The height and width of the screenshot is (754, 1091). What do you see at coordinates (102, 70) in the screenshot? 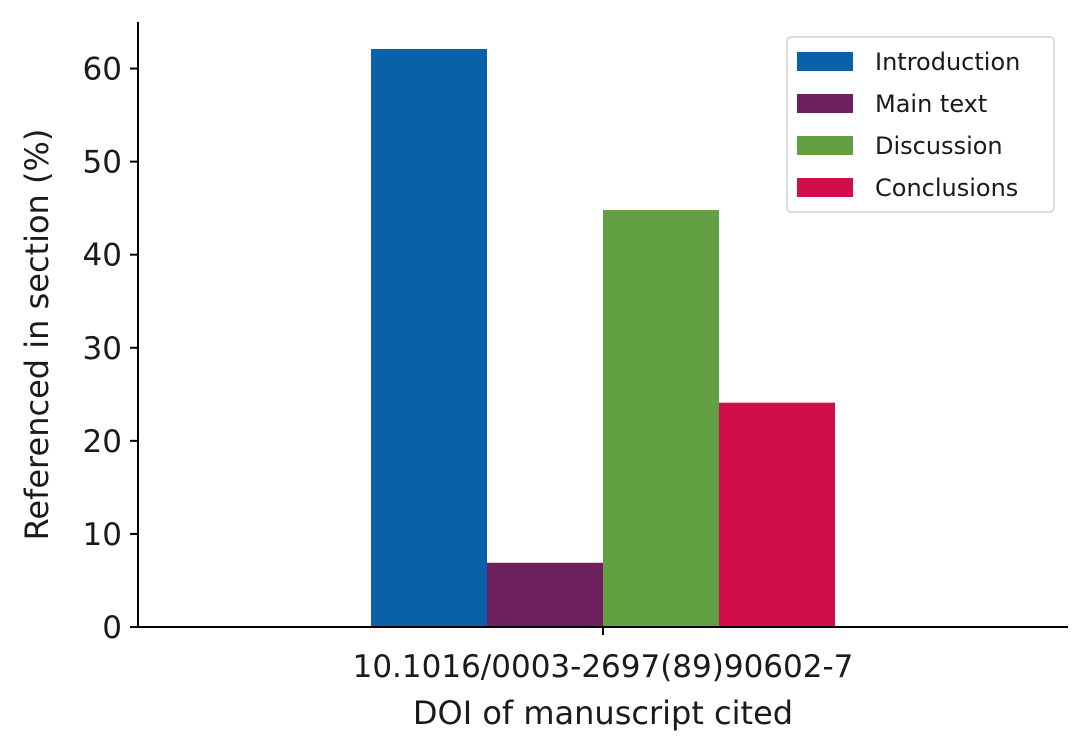
I see `y-tick-label: 60` at bounding box center [102, 70].